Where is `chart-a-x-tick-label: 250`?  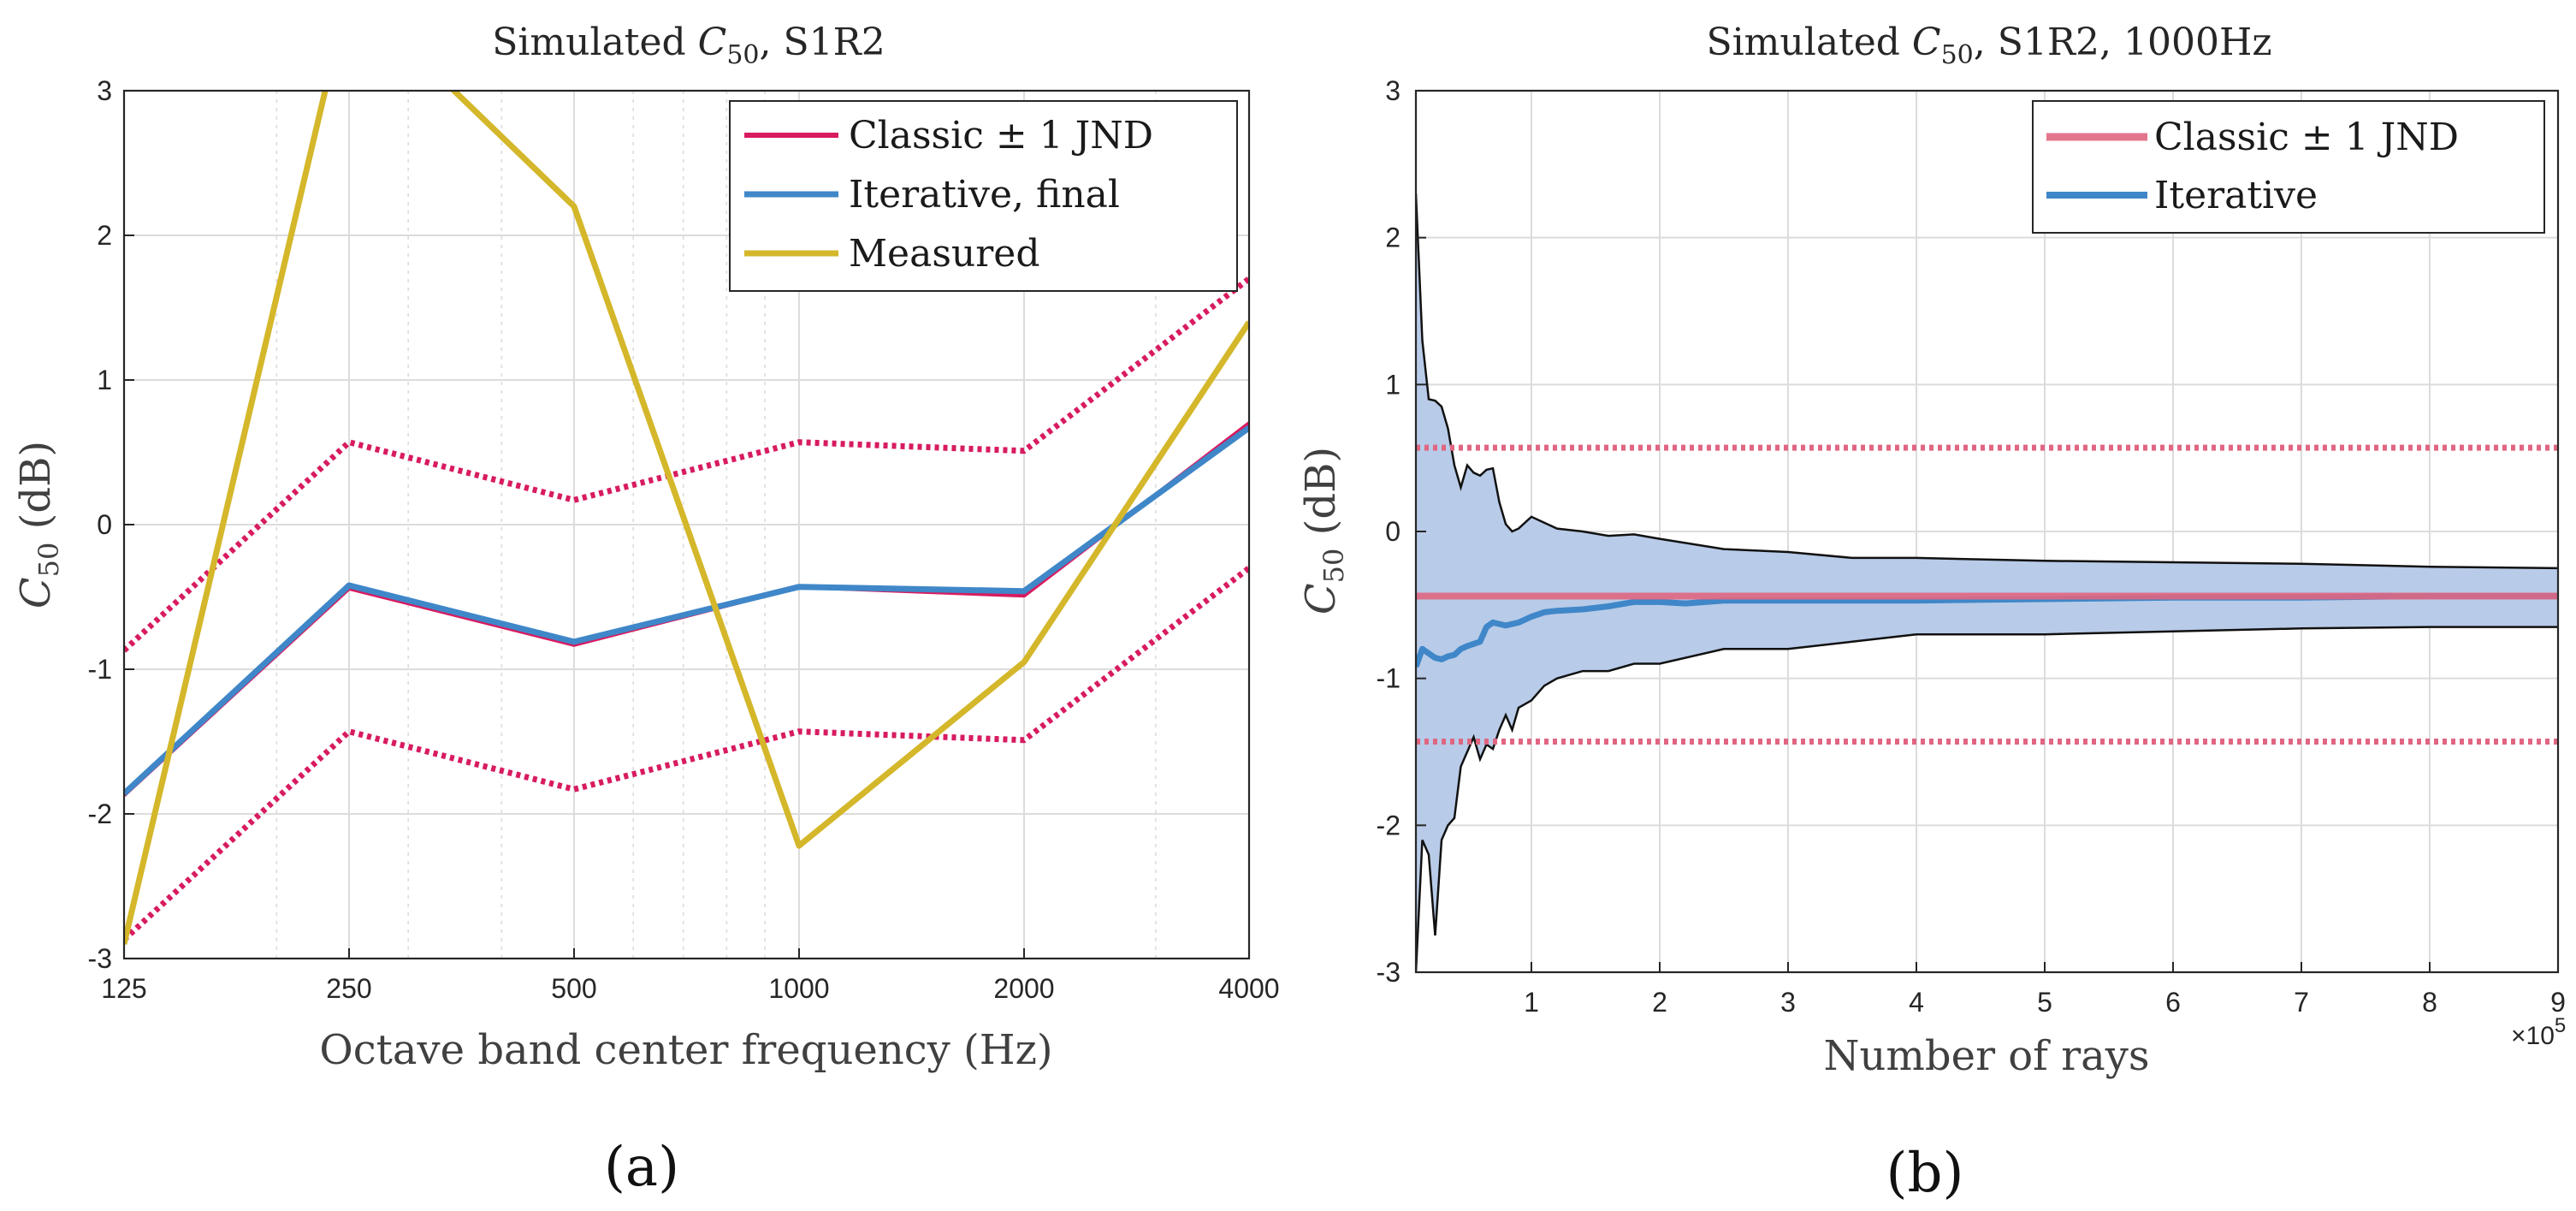 chart-a-x-tick-label: 250 is located at coordinates (348, 989).